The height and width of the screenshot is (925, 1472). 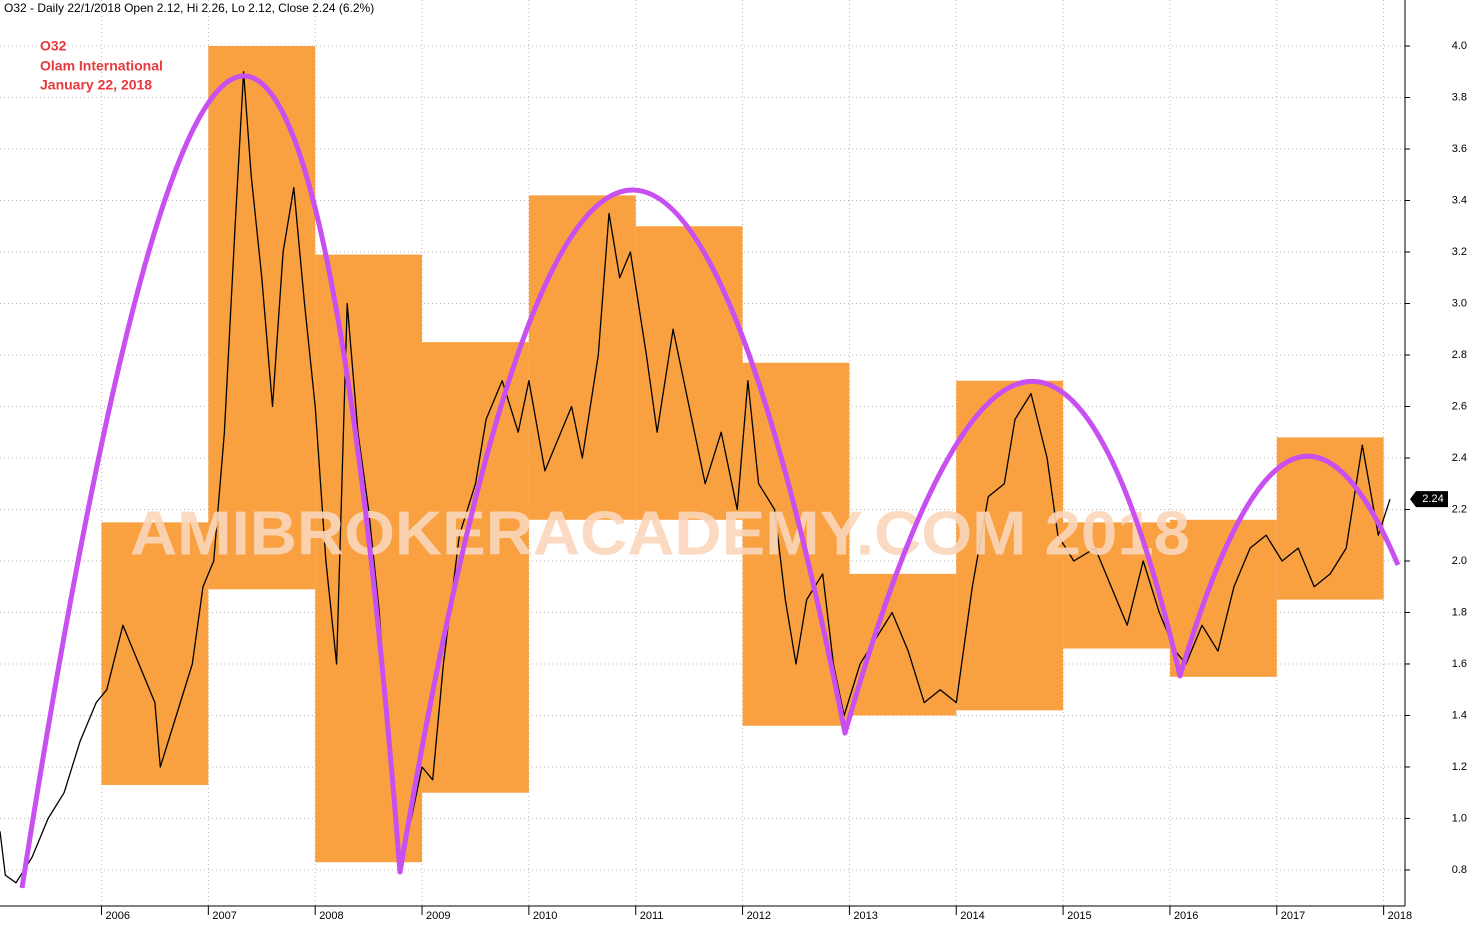 I want to click on title-line: O32, so click(x=53, y=46).